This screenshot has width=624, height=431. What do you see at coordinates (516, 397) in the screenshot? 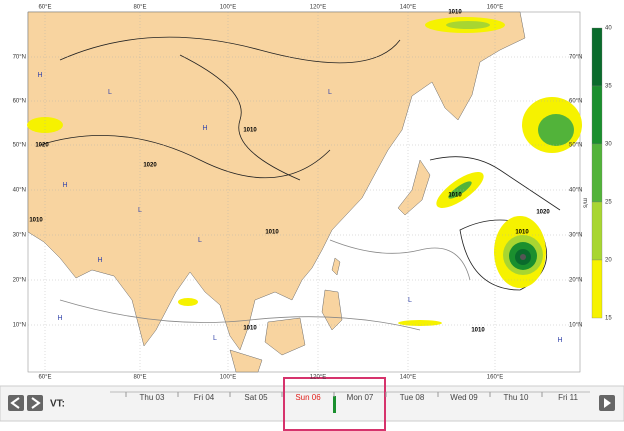
I see `timeline-day: Thu 10` at bounding box center [516, 397].